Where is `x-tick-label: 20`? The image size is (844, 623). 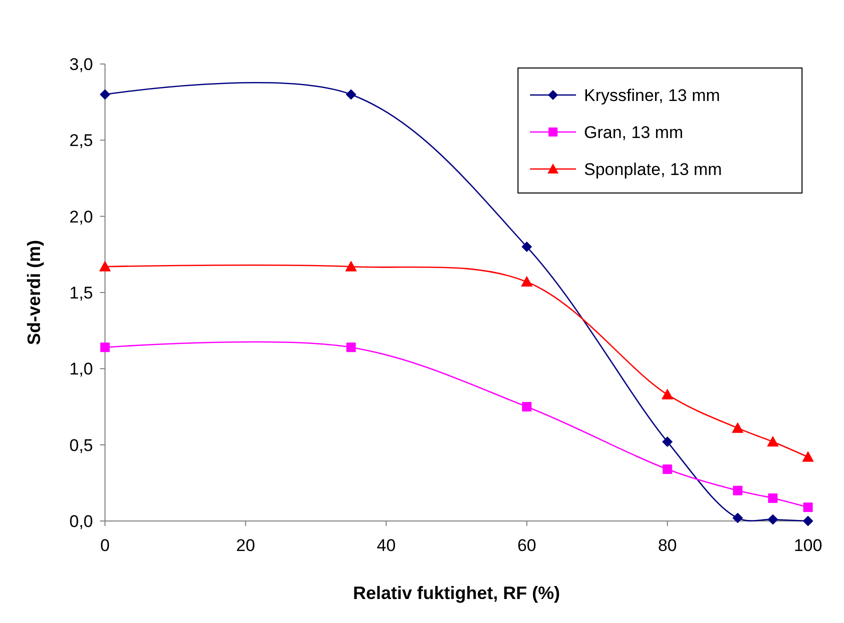 x-tick-label: 20 is located at coordinates (246, 545).